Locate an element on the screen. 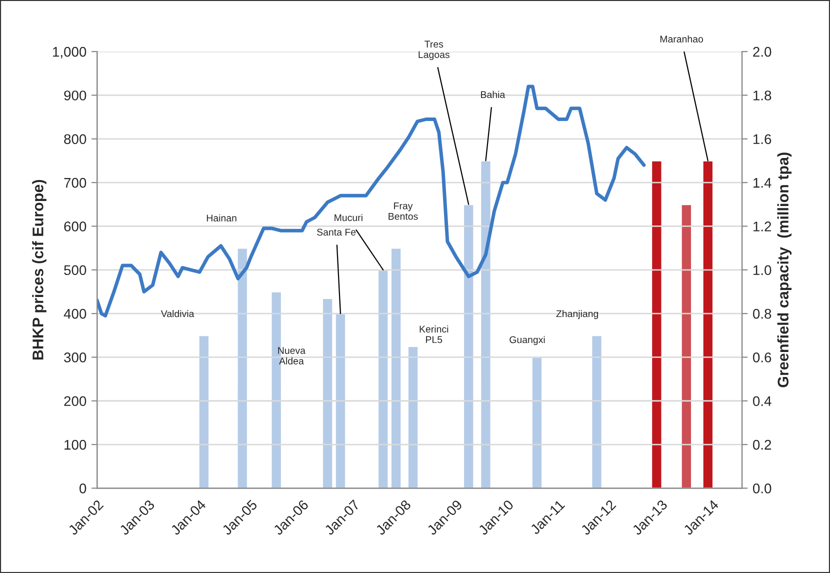 Image resolution: width=830 pixels, height=573 pixels. y-tick-label: 400 is located at coordinates (75, 313).